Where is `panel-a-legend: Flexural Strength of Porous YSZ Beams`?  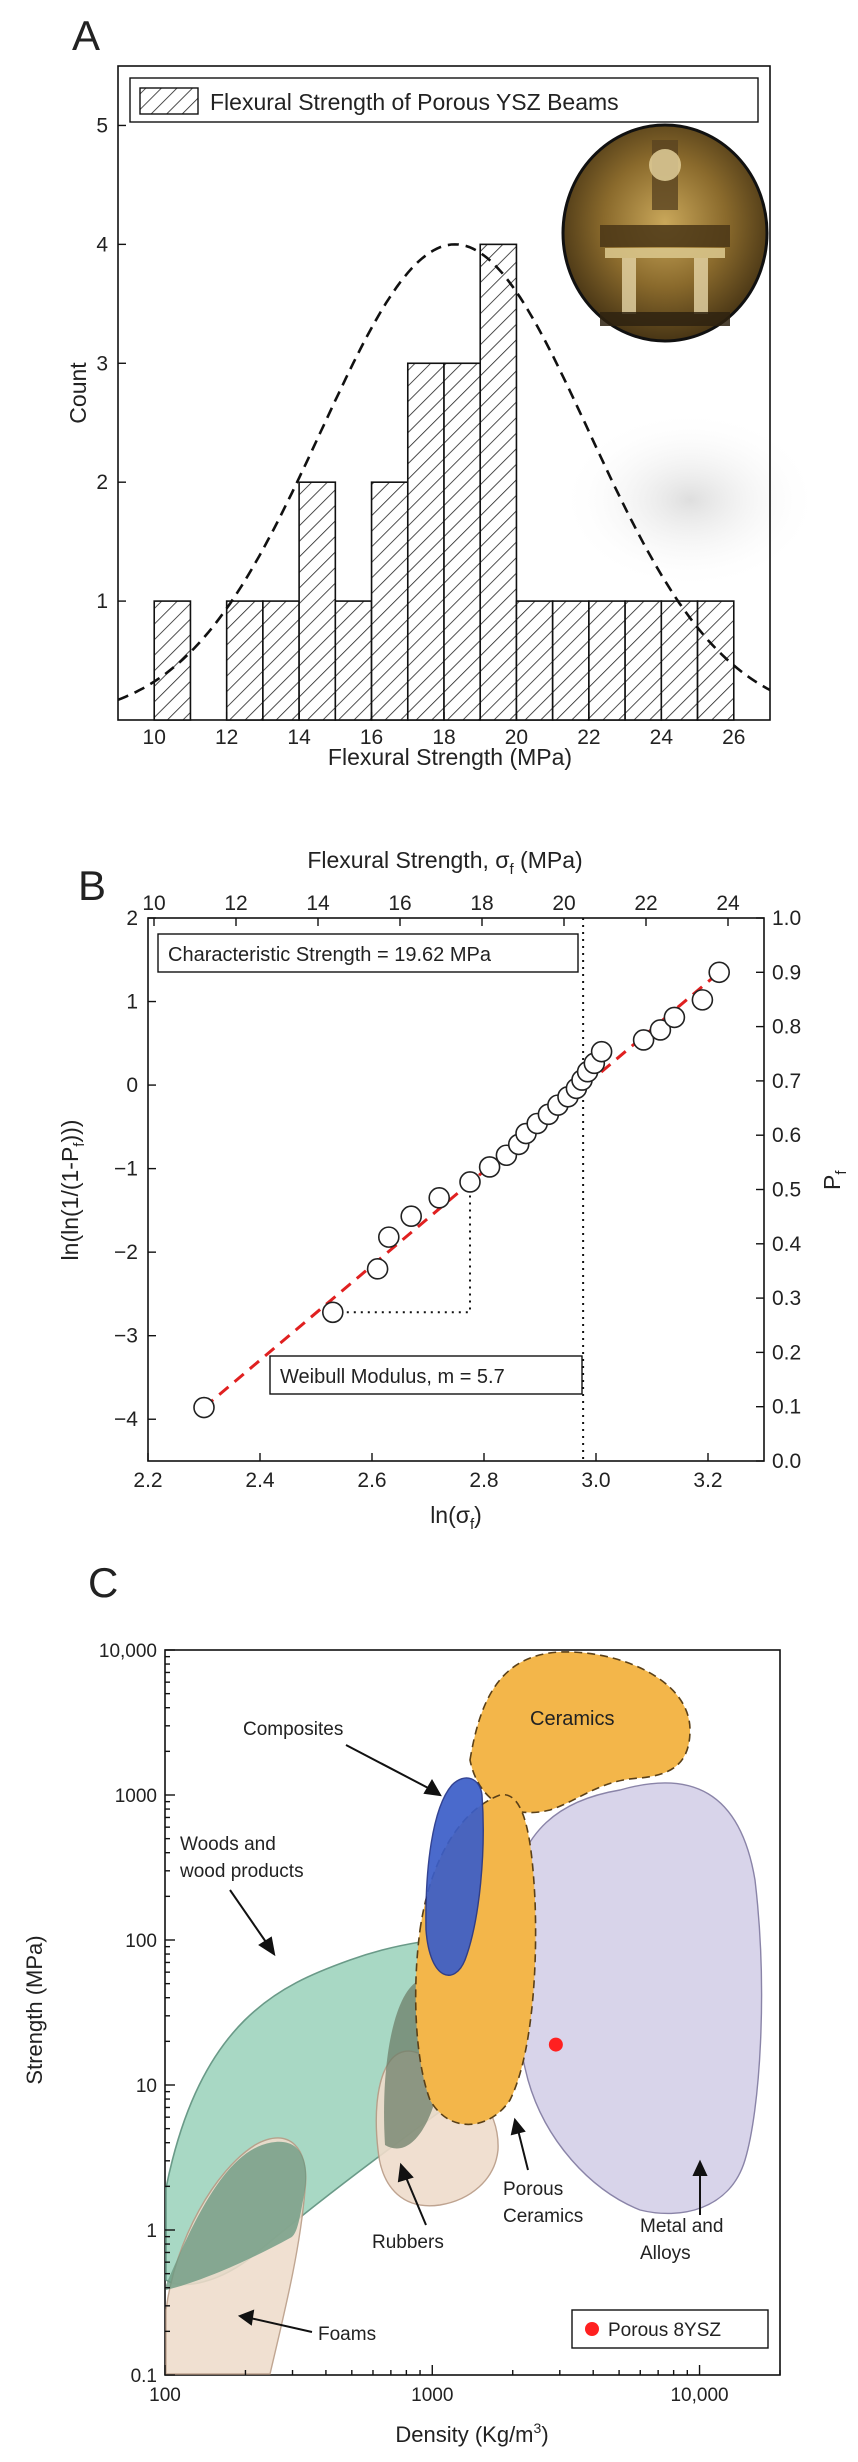 panel-a-legend: Flexural Strength of Porous YSZ Beams is located at coordinates (444, 100).